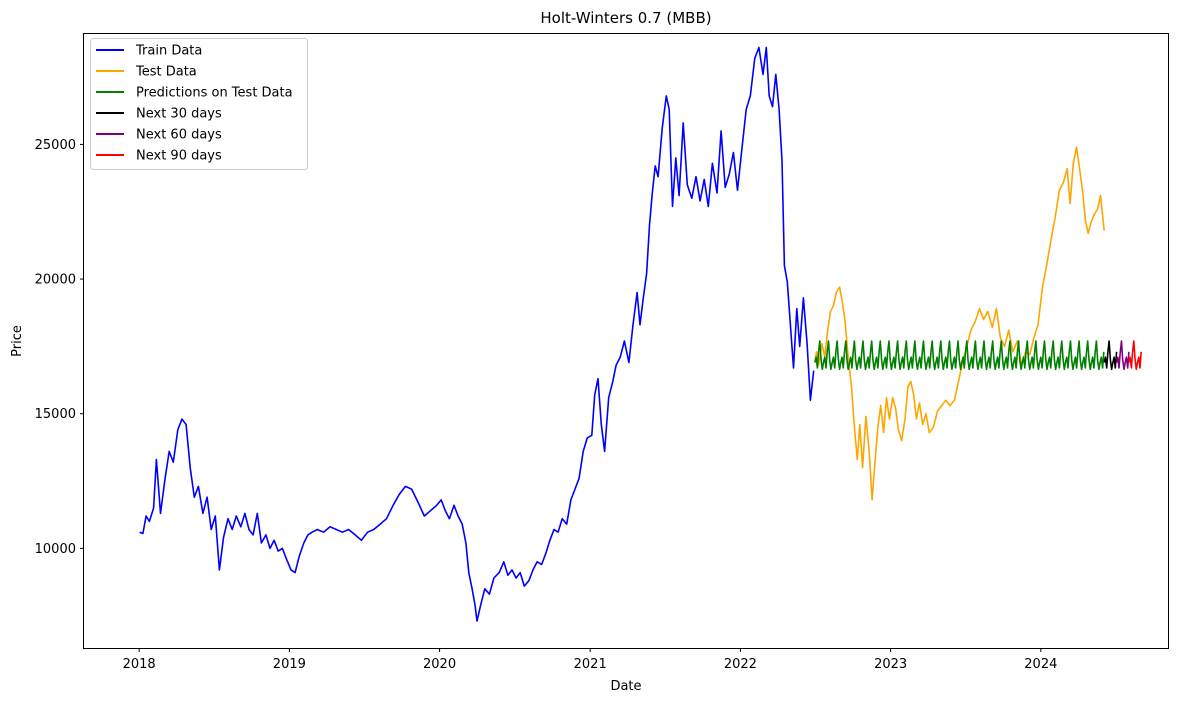  I want to click on x-tick-label: 2024, so click(1040, 664).